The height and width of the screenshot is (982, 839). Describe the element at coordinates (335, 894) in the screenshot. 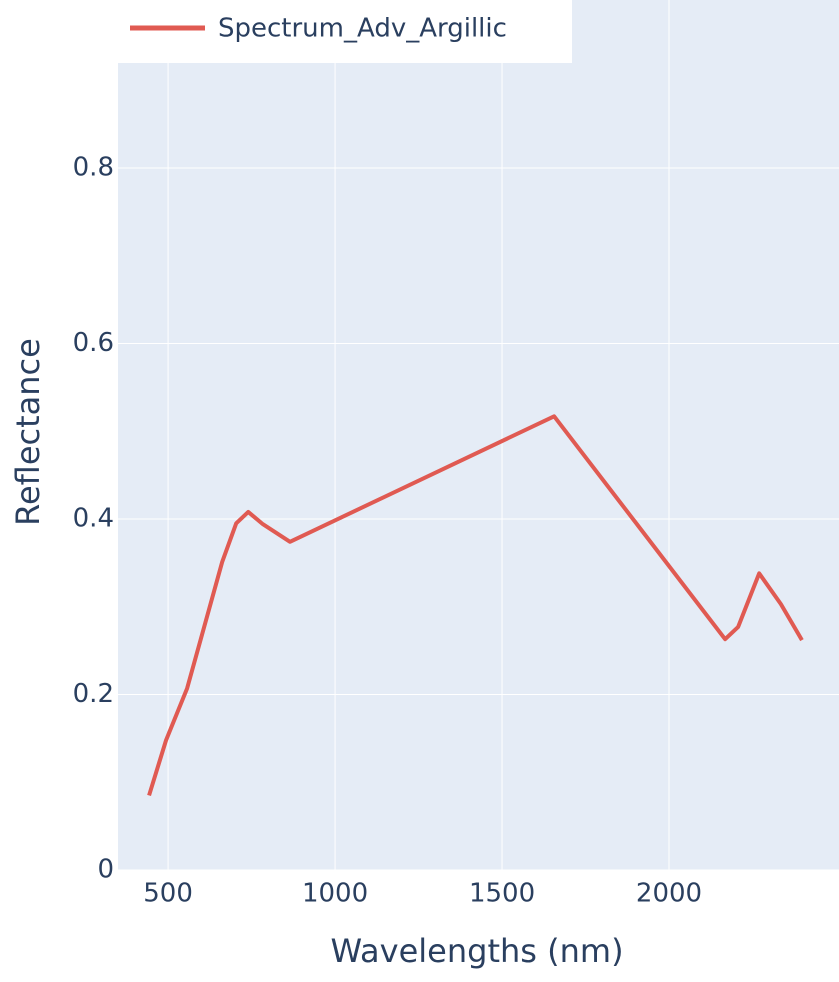

I see `x-tick-label: 1000` at that location.